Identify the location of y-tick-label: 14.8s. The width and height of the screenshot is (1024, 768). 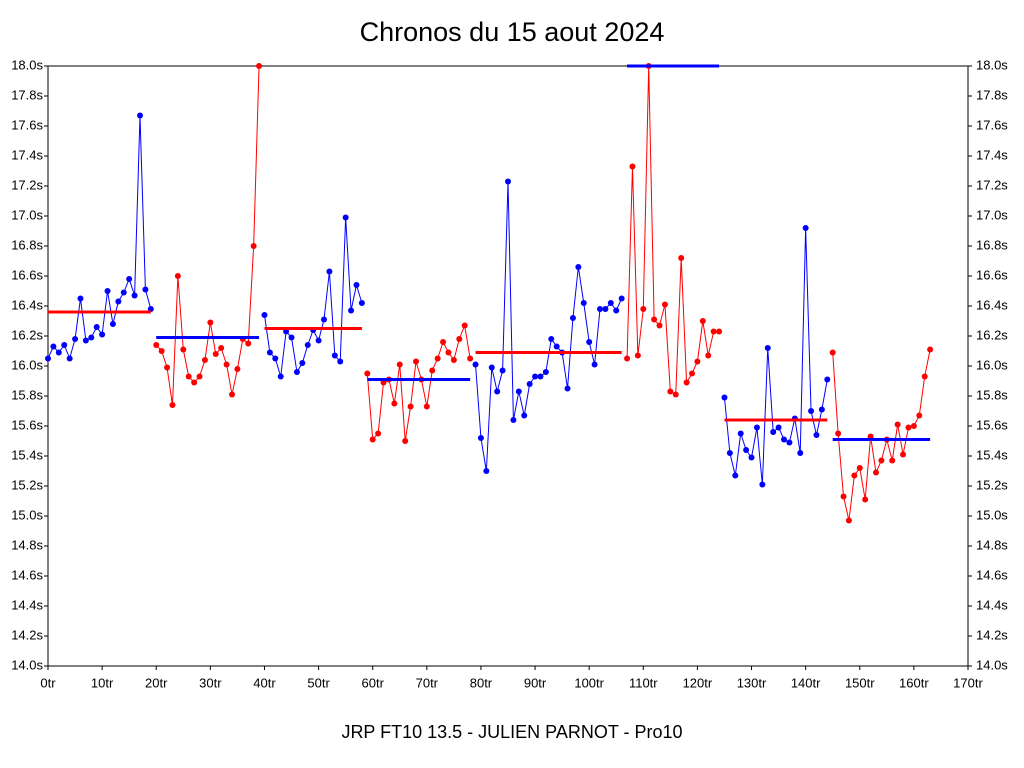
(27, 544).